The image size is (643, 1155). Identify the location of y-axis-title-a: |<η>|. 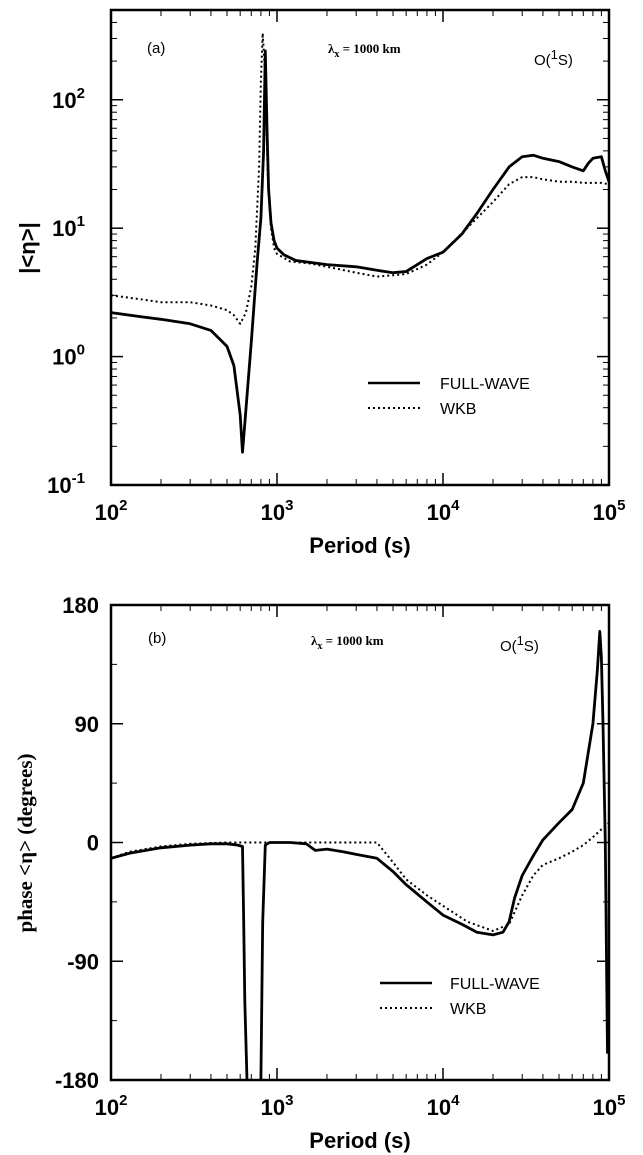
(27, 247).